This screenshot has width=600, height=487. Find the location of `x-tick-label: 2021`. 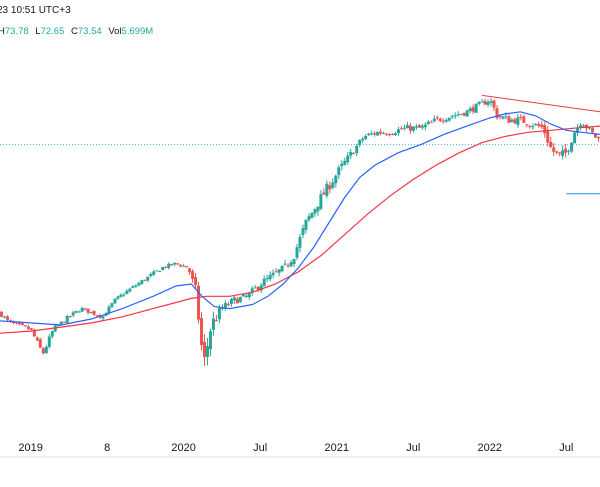

x-tick-label: 2021 is located at coordinates (336, 448).